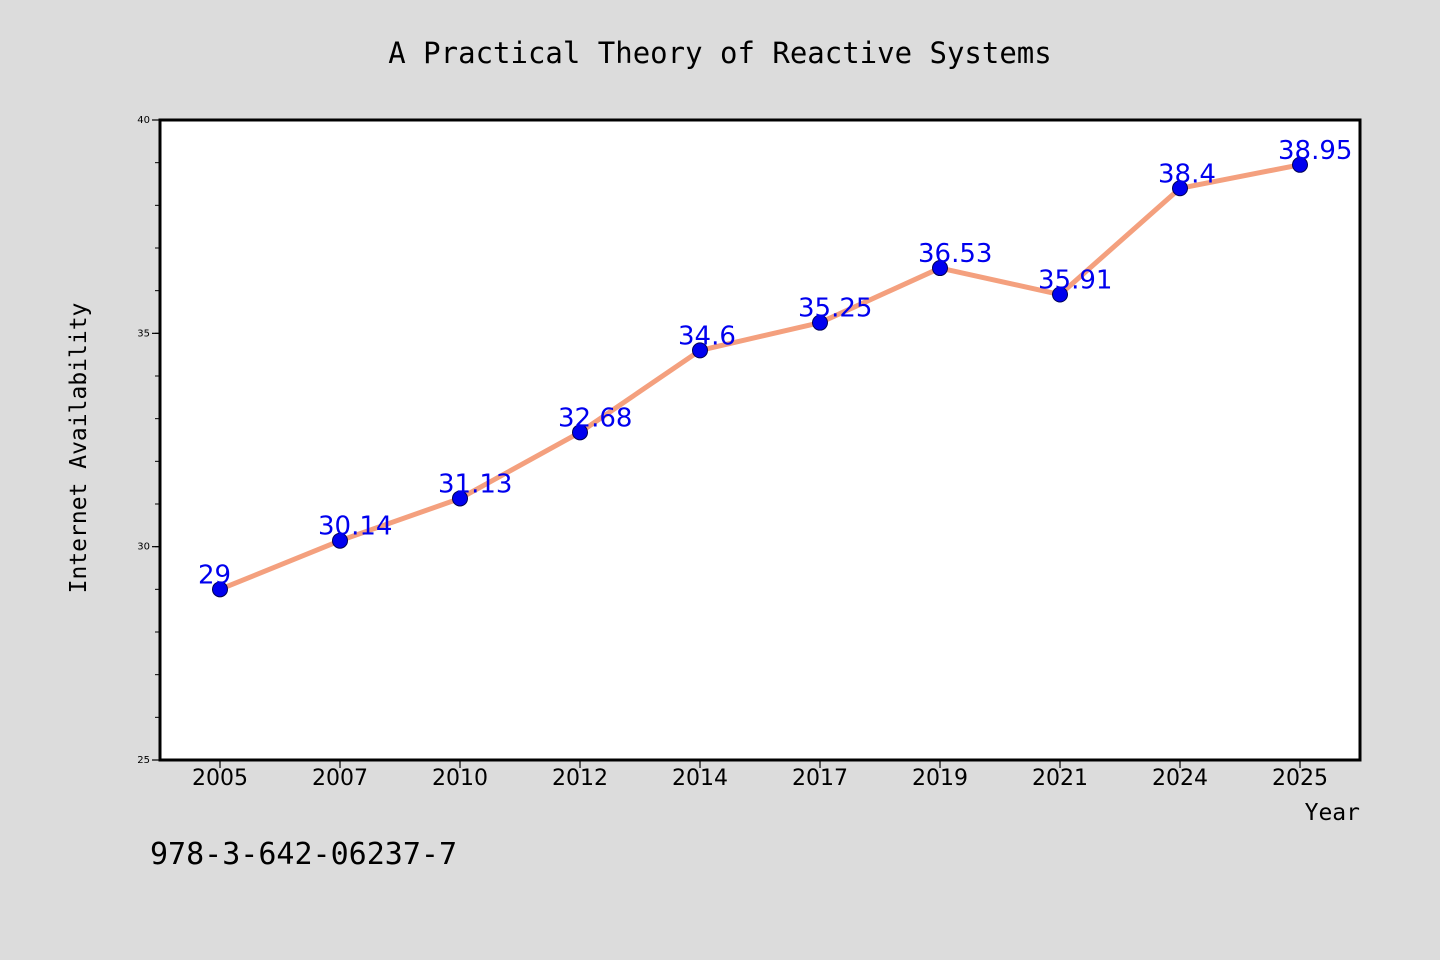  What do you see at coordinates (475, 484) in the screenshot?
I see `data-label: 31.13` at bounding box center [475, 484].